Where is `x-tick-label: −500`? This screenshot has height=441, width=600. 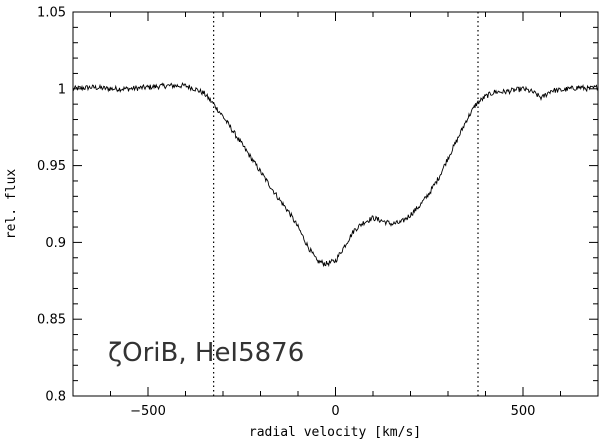 x-tick-label: −500 is located at coordinates (148, 411).